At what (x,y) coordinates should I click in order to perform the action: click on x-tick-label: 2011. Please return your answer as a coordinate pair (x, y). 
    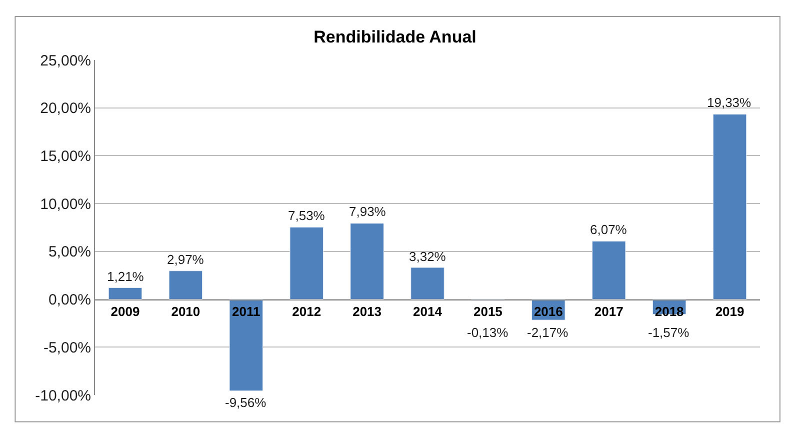
    Looking at the image, I should click on (246, 311).